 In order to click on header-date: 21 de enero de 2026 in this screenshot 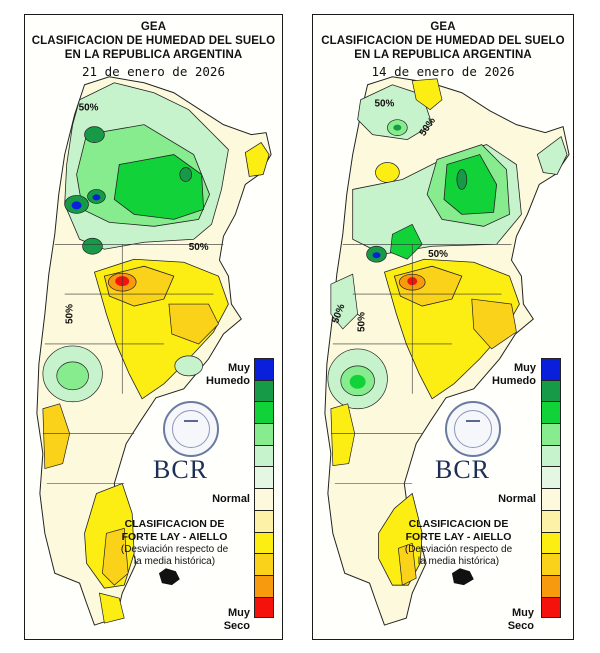, I will do `click(153, 71)`.